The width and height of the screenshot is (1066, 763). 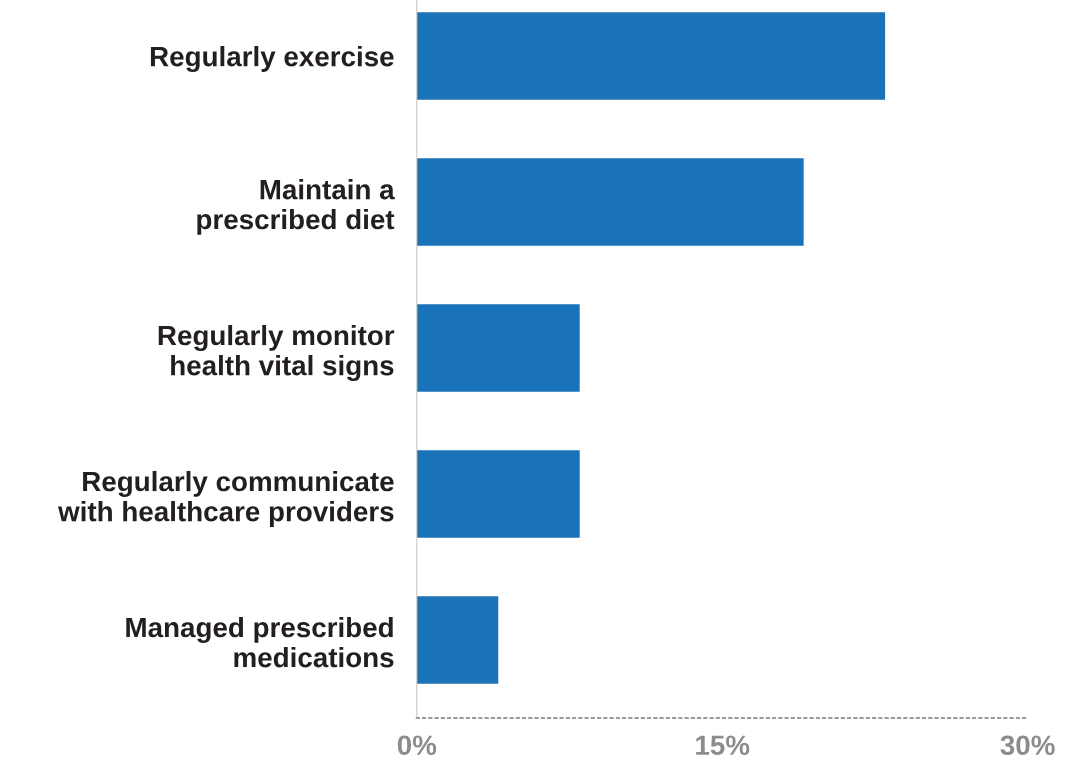 What do you see at coordinates (226, 498) in the screenshot?
I see `y-tick-label: Regularly communicate with healthcare providers` at bounding box center [226, 498].